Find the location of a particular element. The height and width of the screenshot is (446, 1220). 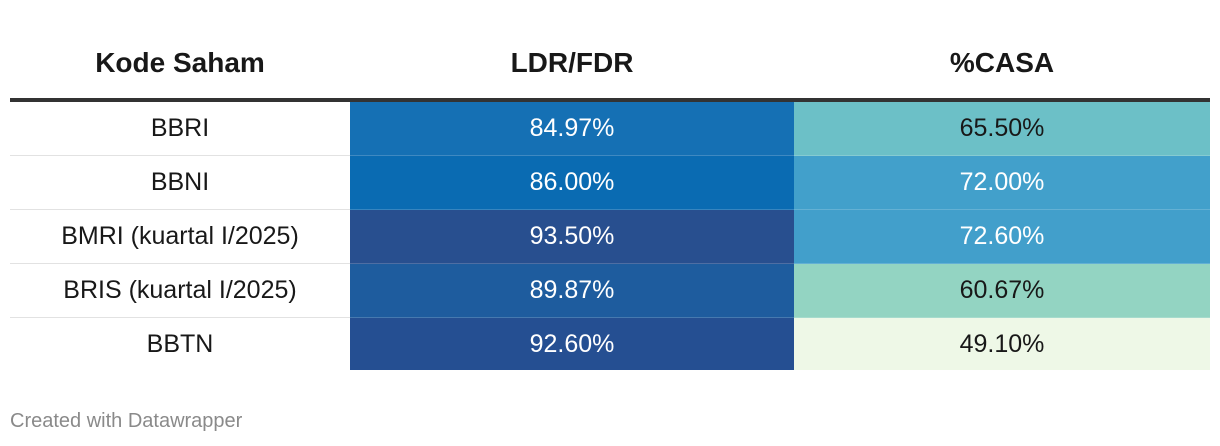

cell-kode-saham: BMRI (kuartal I/2025) is located at coordinates (180, 236).